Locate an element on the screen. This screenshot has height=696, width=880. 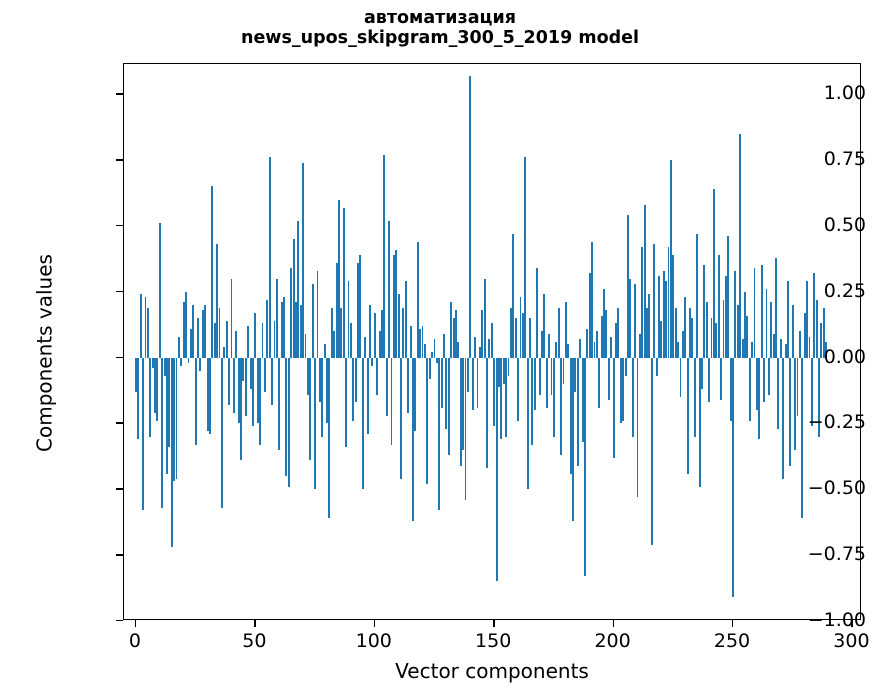
x-tick-label: 200 is located at coordinates (612, 641).